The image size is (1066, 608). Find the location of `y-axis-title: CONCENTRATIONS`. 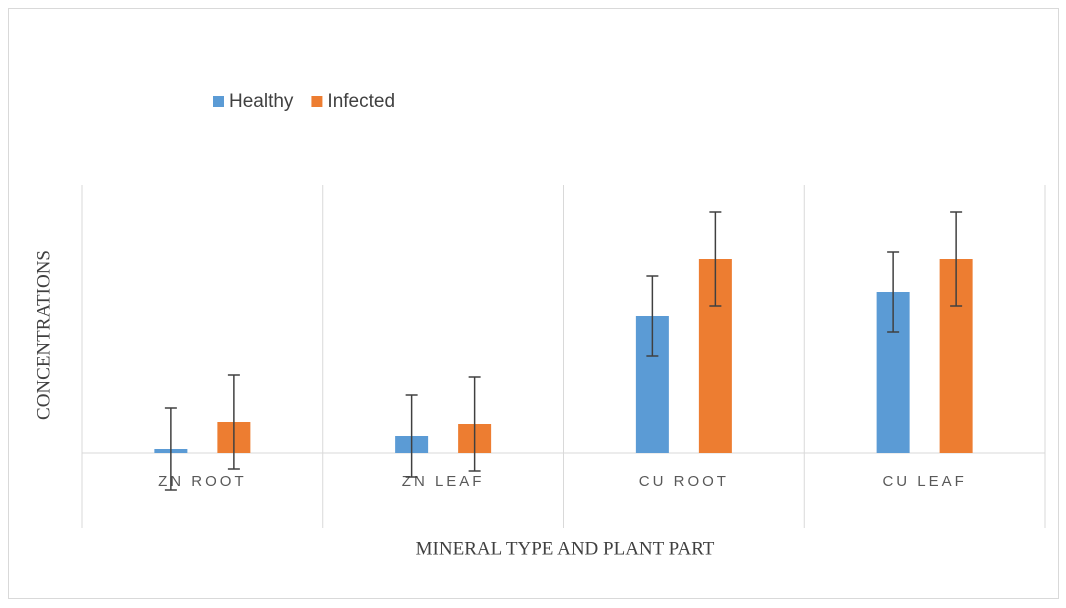

y-axis-title: CONCENTRATIONS is located at coordinates (43, 335).